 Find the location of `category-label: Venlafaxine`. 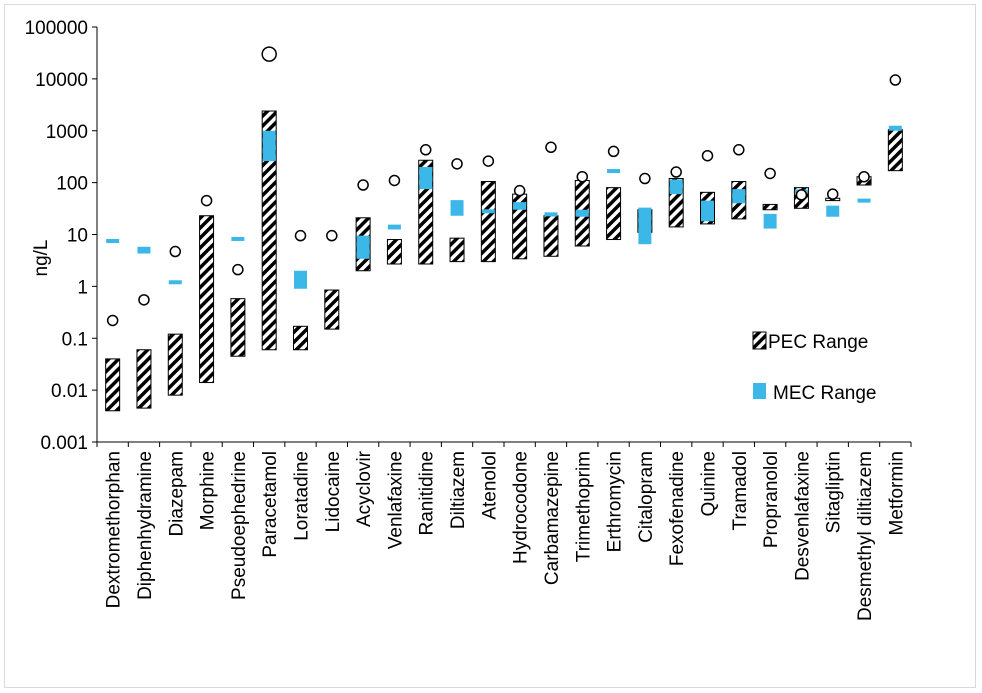

category-label: Venlafaxine is located at coordinates (395, 500).